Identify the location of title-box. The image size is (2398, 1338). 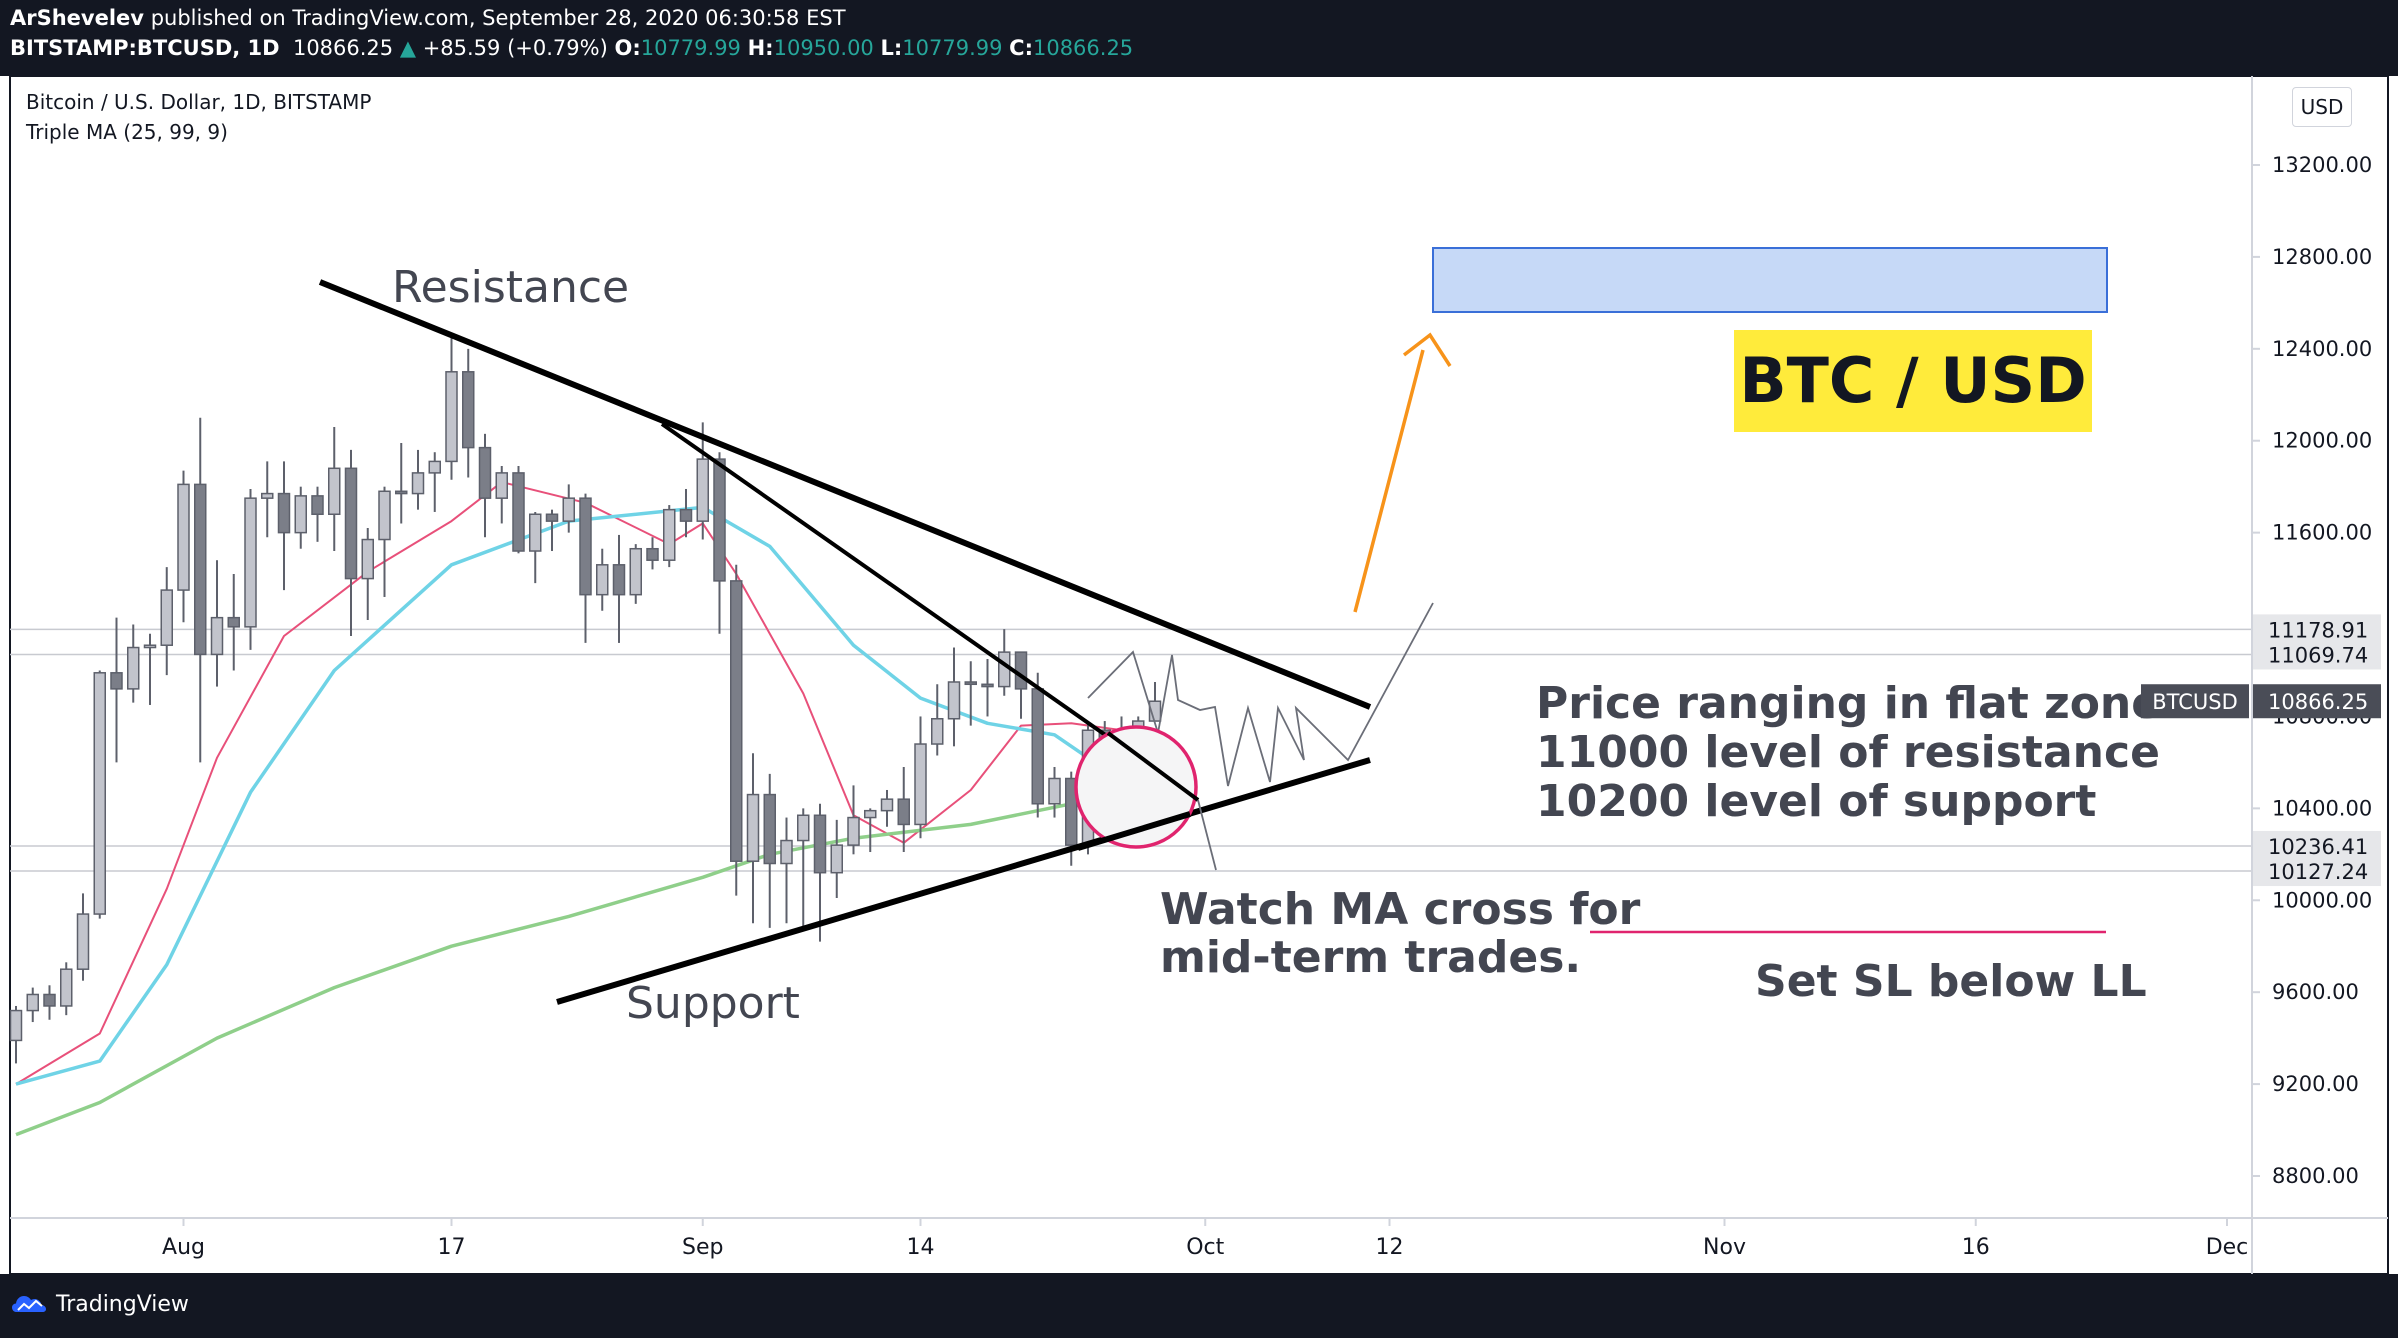
(1913, 381).